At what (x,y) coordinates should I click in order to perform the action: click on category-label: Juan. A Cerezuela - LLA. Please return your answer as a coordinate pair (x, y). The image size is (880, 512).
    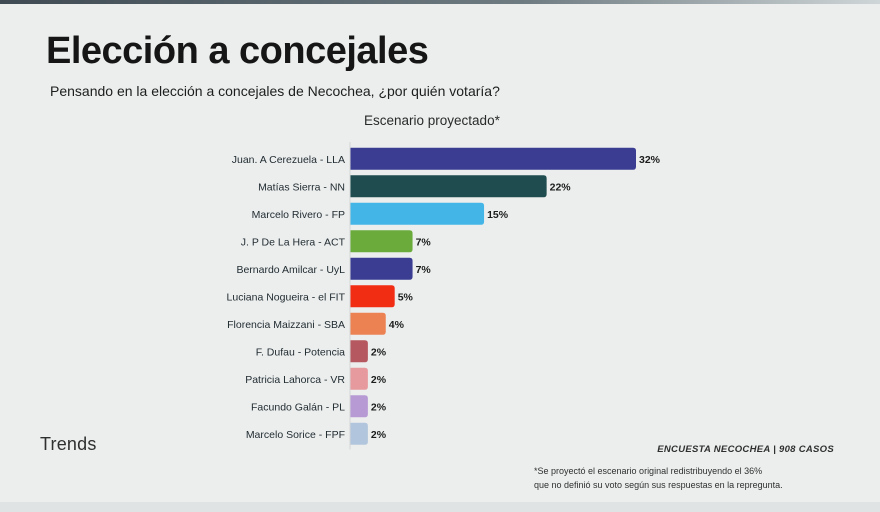
    Looking at the image, I should click on (288, 160).